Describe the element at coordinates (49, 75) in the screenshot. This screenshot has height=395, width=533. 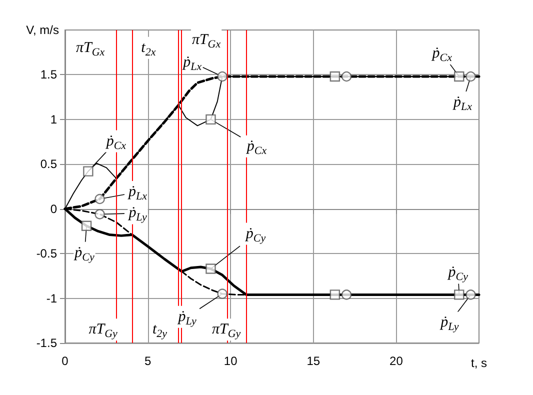
I see `y-tick-label: 1.5` at that location.